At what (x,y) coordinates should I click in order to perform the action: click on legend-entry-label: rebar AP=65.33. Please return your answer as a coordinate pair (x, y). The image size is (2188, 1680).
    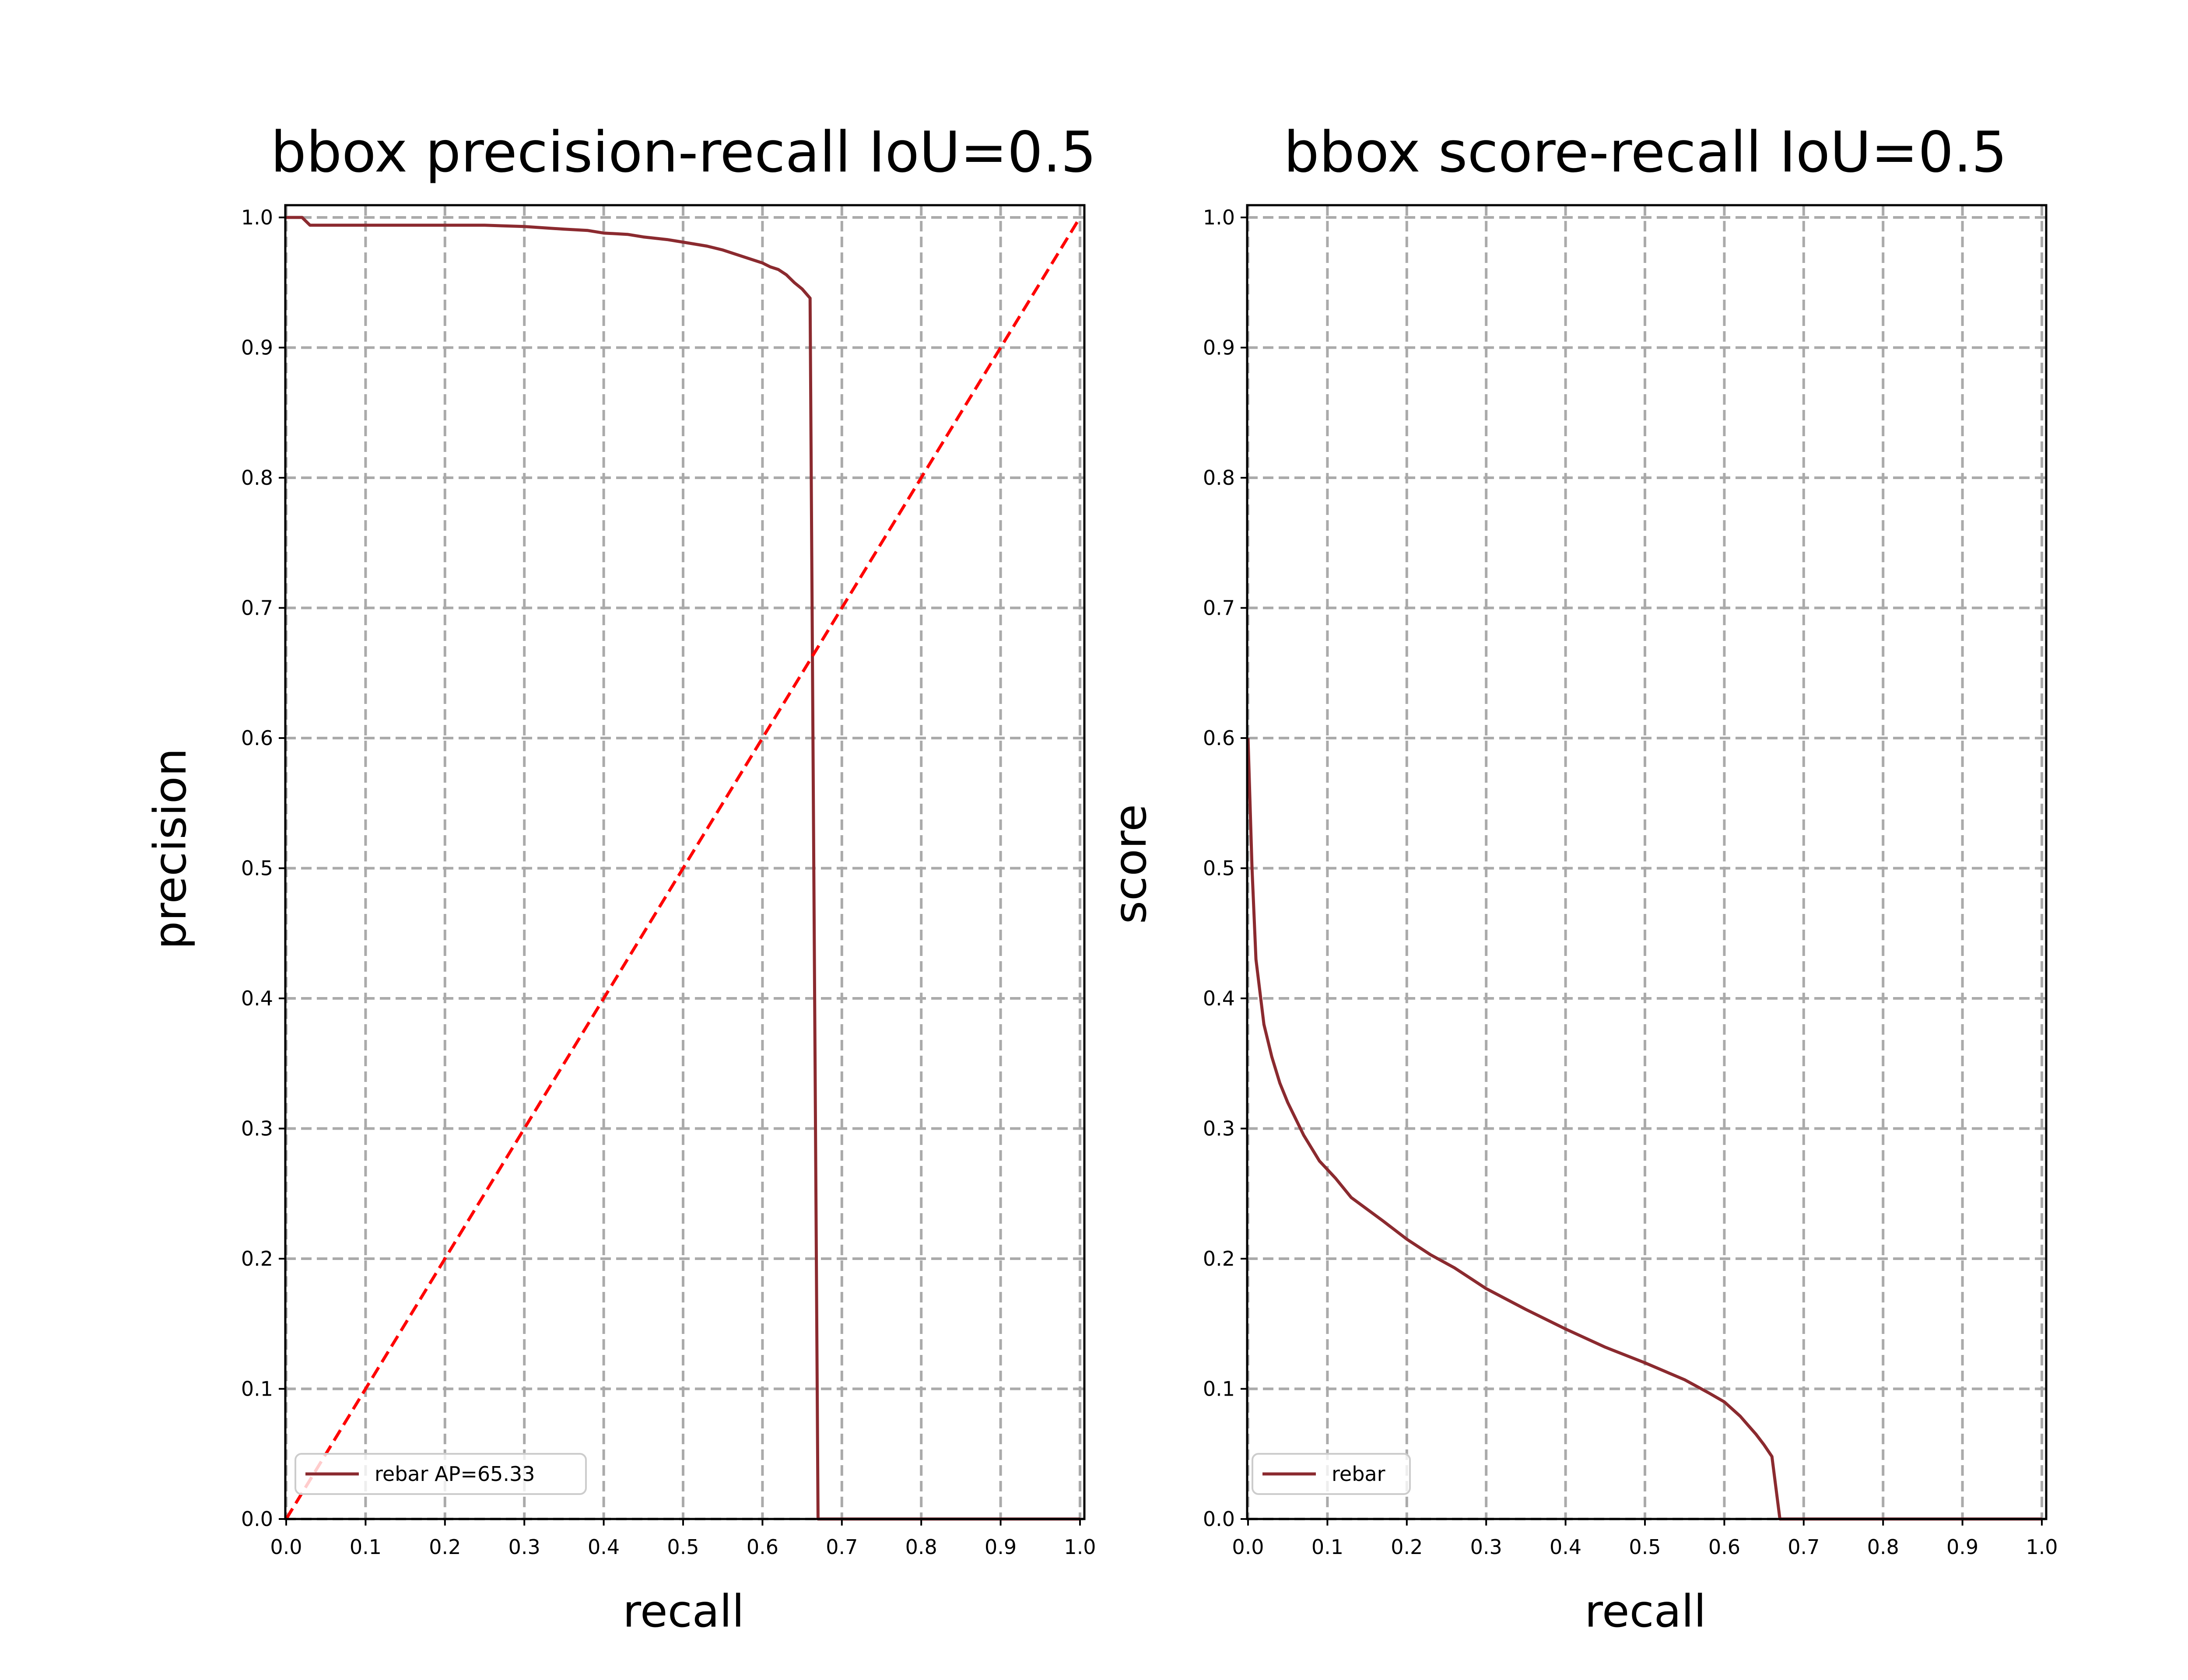
    Looking at the image, I should click on (455, 1474).